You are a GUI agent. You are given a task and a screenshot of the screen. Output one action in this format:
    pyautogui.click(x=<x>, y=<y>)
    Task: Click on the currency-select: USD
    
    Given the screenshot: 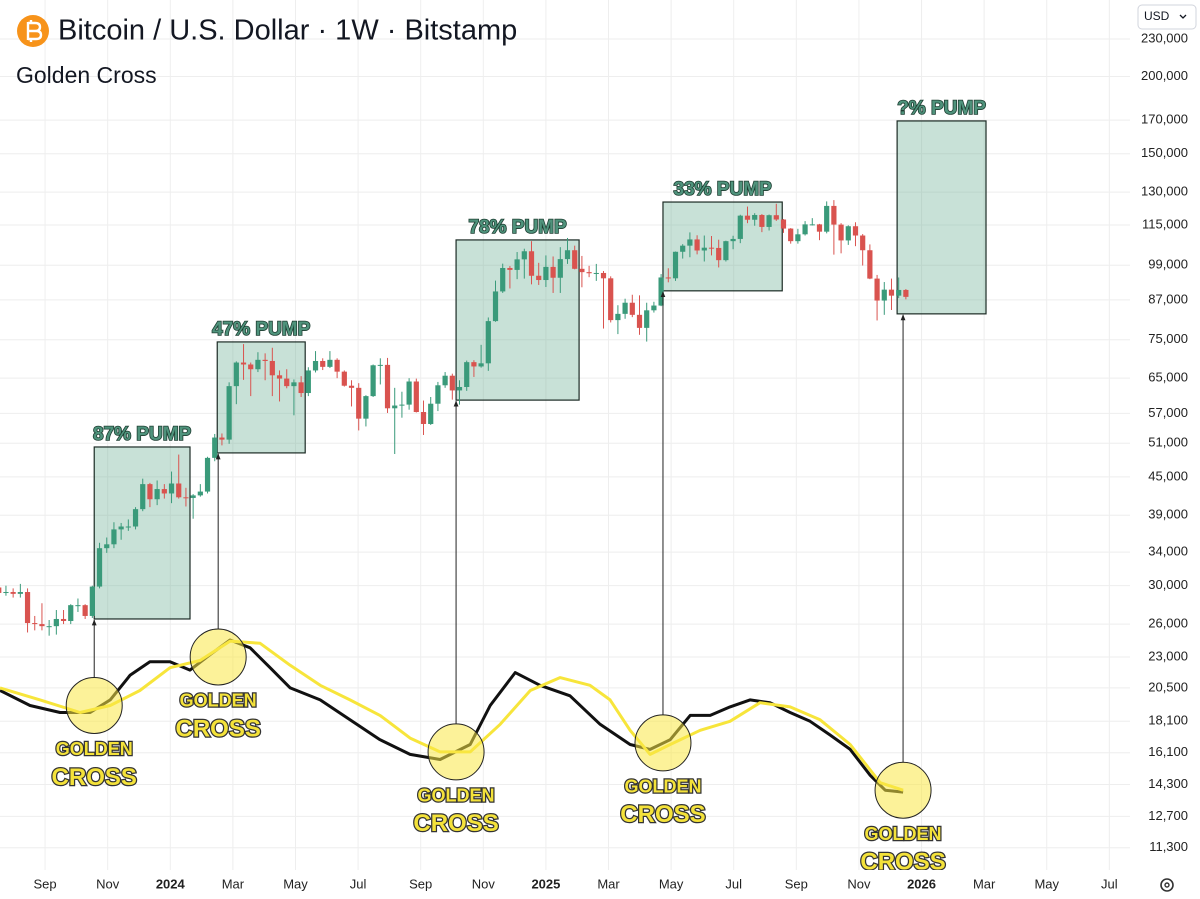 What is the action you would take?
    pyautogui.click(x=1167, y=17)
    